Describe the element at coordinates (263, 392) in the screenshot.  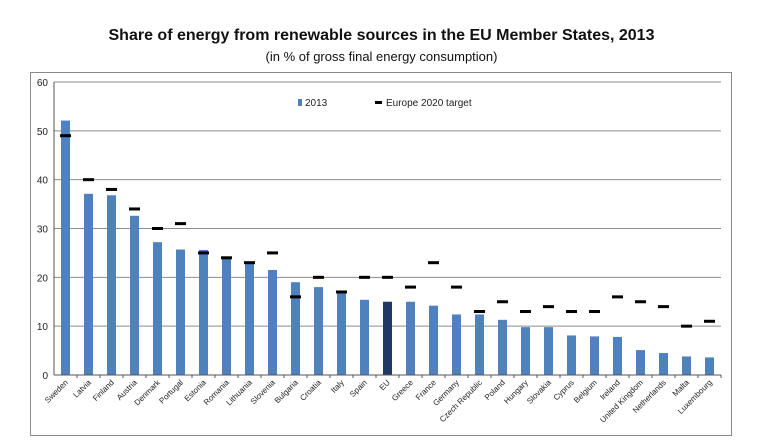
I see `x-tick-label: Slovenia` at that location.